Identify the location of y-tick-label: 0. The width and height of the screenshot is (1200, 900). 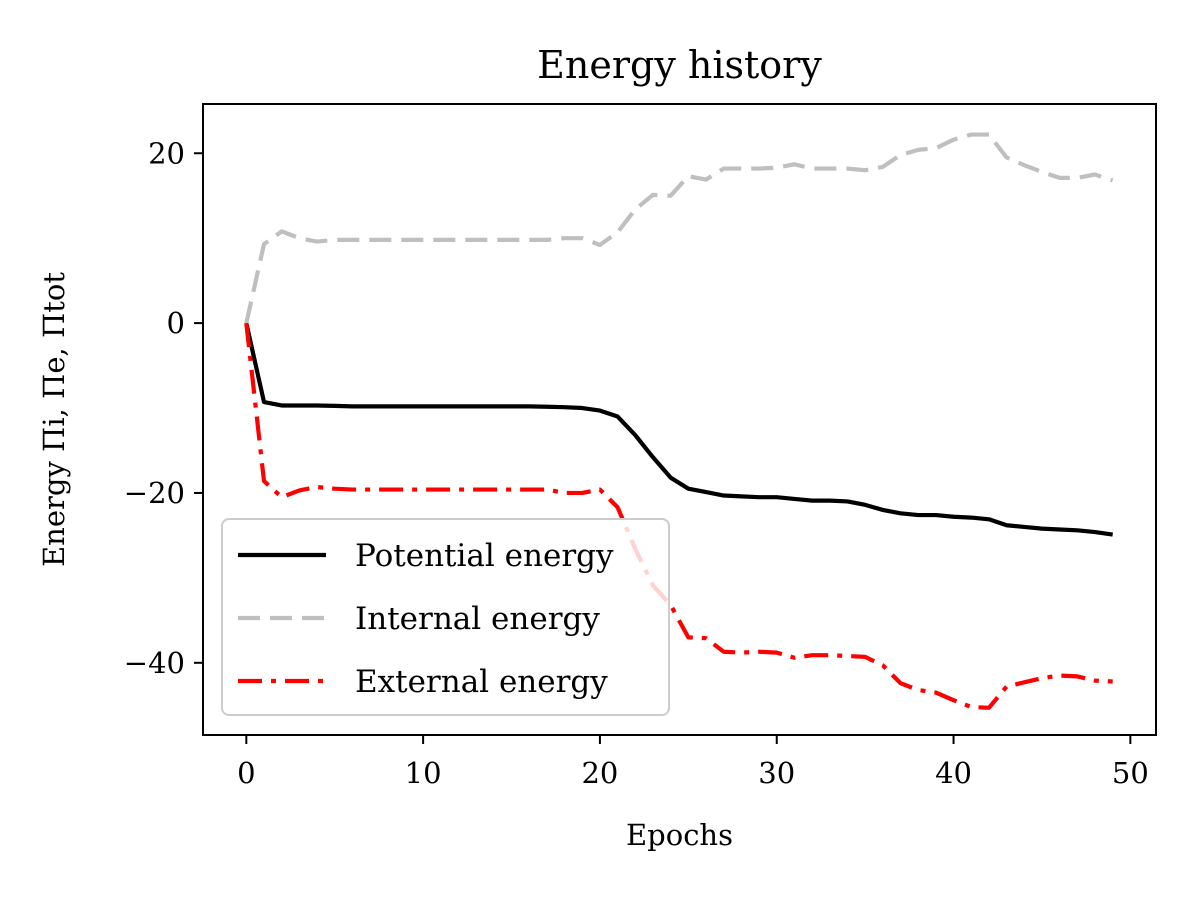
(176, 323).